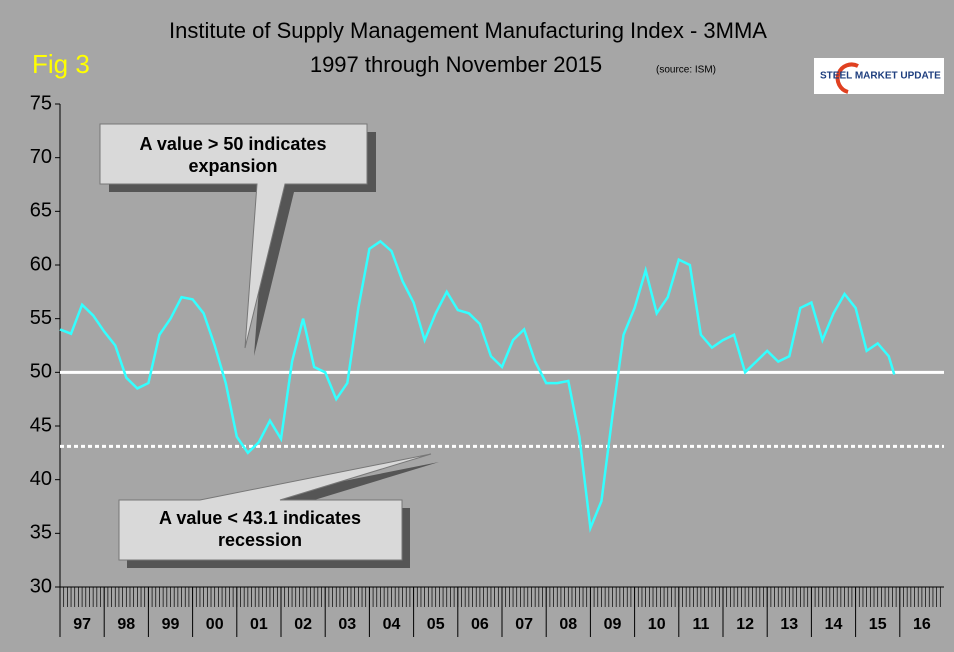 This screenshot has width=954, height=652. What do you see at coordinates (568, 624) in the screenshot?
I see `x-tick-label: 08` at bounding box center [568, 624].